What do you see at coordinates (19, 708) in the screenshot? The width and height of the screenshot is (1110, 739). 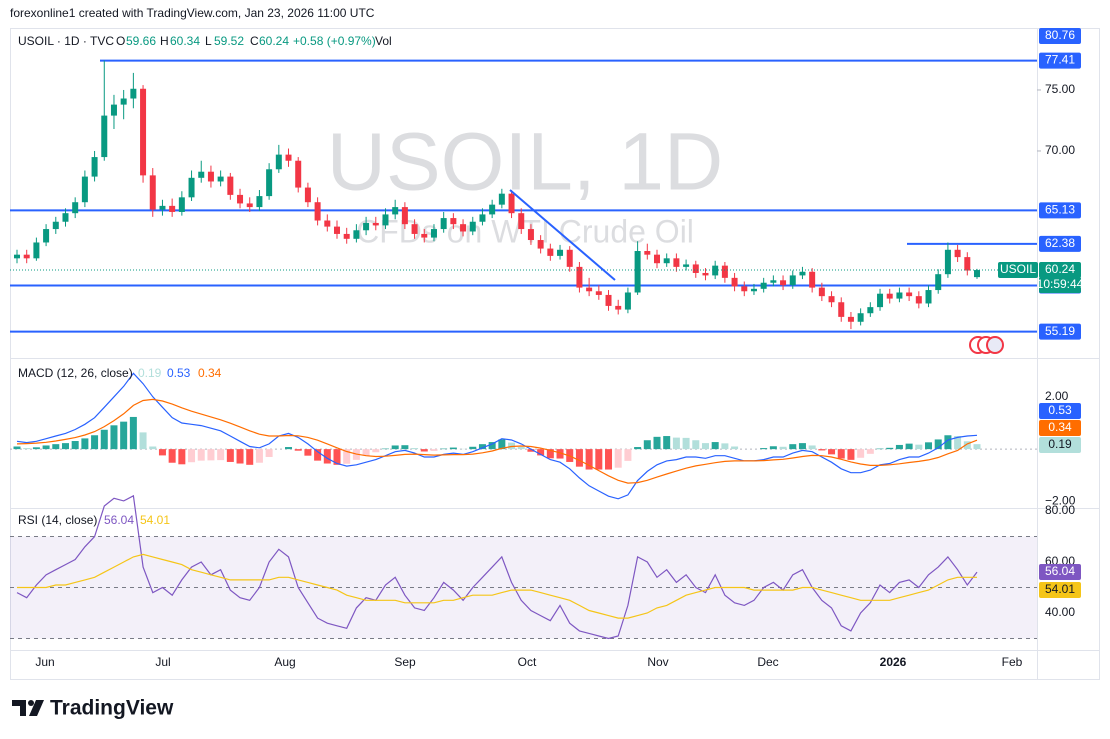 I see `logo-mark` at bounding box center [19, 708].